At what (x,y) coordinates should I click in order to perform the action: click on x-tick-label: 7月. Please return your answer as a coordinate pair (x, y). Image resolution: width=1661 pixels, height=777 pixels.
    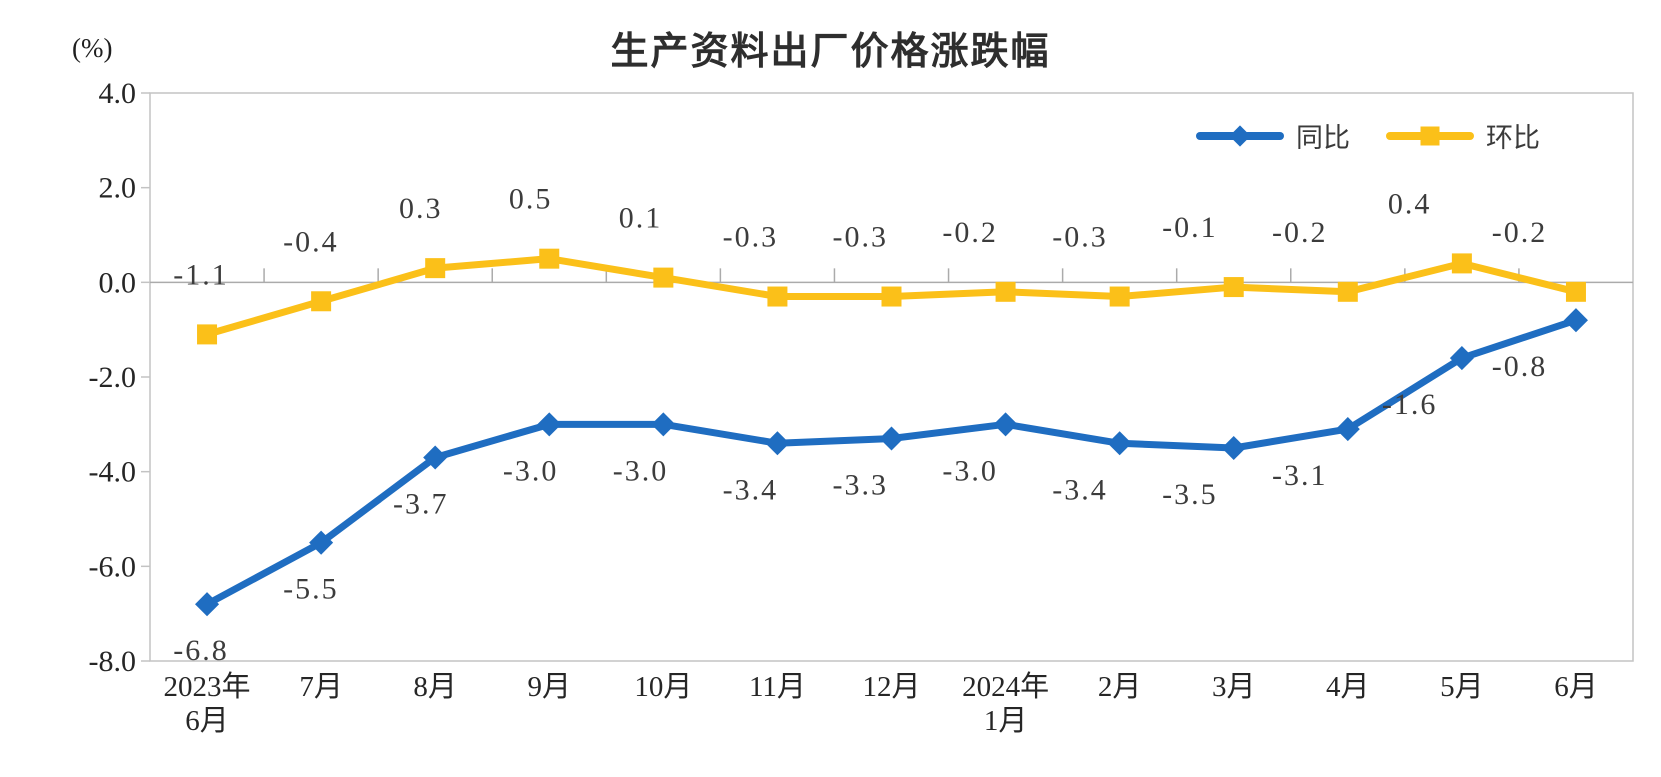
    Looking at the image, I should click on (321, 687).